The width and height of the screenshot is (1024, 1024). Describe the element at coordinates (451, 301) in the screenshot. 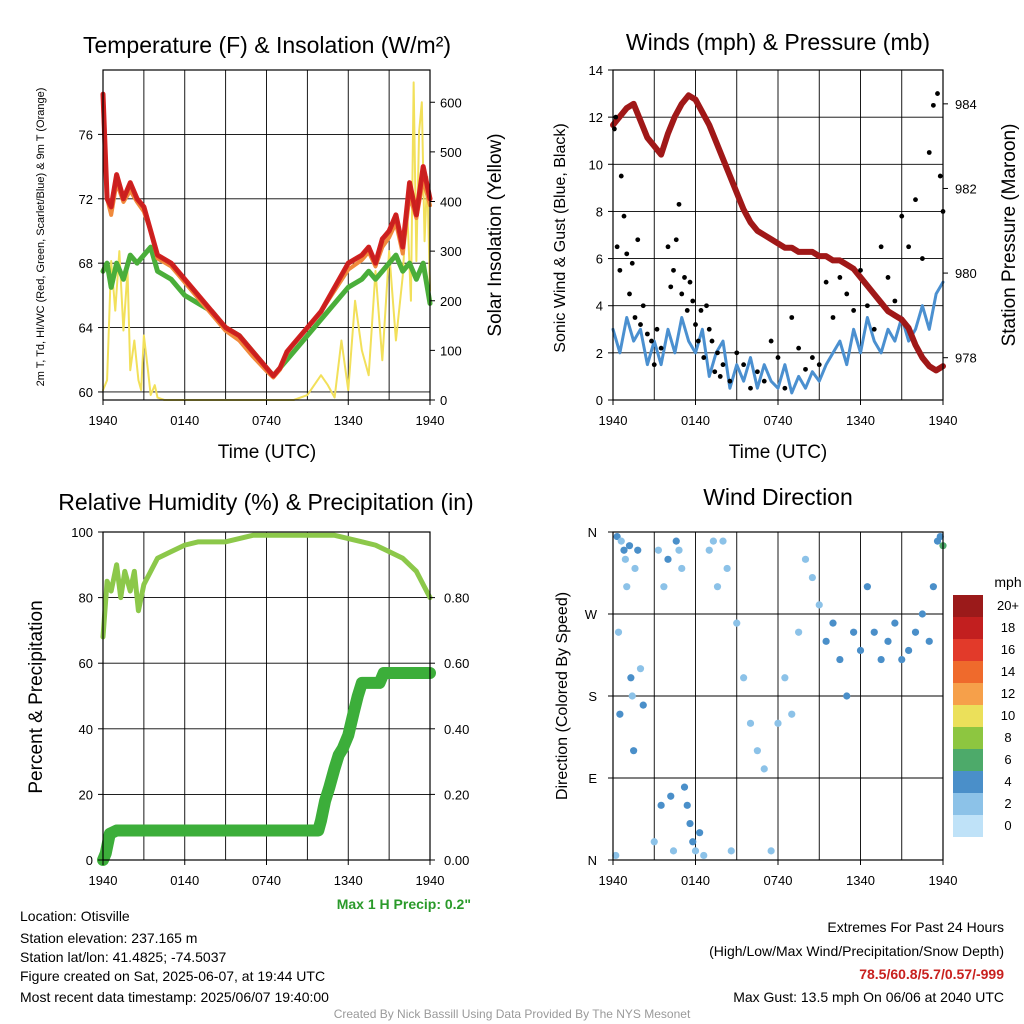

I see `y2-tick-label: 200` at that location.